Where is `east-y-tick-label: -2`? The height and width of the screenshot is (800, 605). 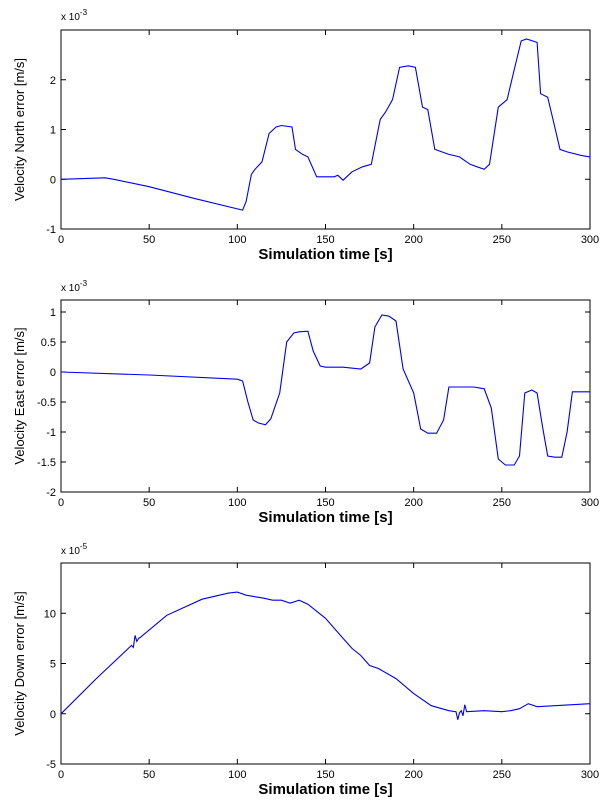 east-y-tick-label: -2 is located at coordinates (51, 493).